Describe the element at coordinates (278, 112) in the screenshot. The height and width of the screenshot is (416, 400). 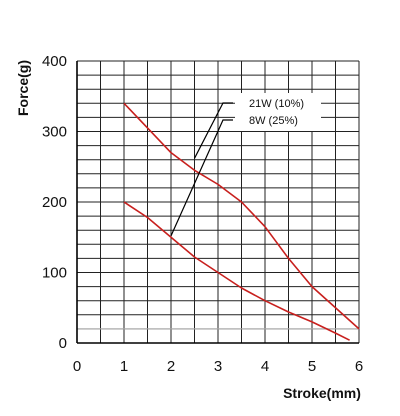
I see `legend-box` at that location.